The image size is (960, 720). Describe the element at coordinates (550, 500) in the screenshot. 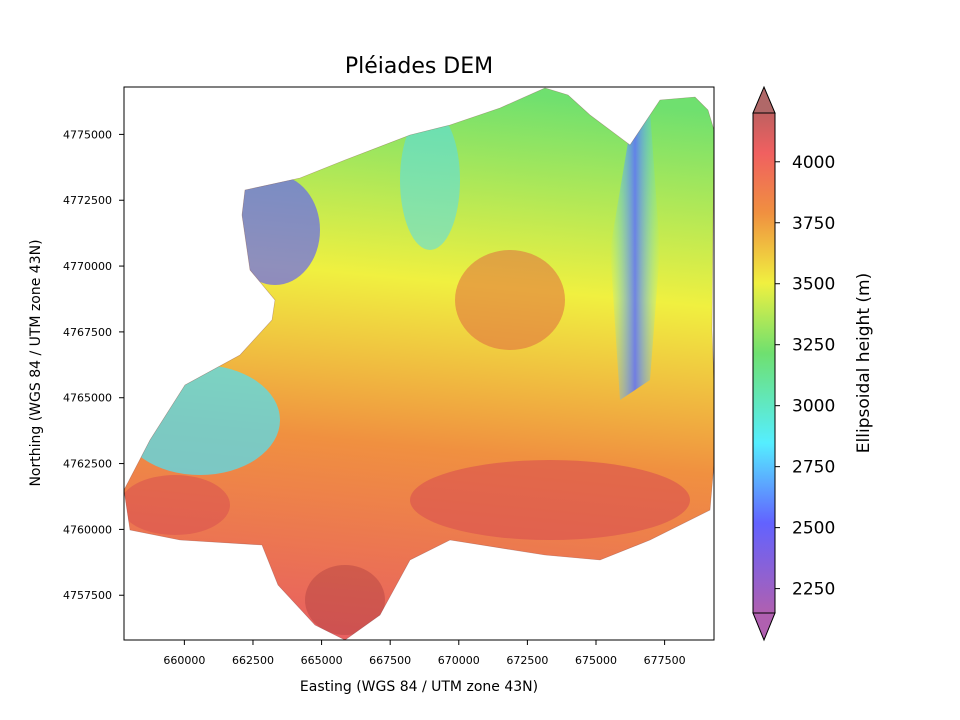

I see `dem-south-ridge` at that location.